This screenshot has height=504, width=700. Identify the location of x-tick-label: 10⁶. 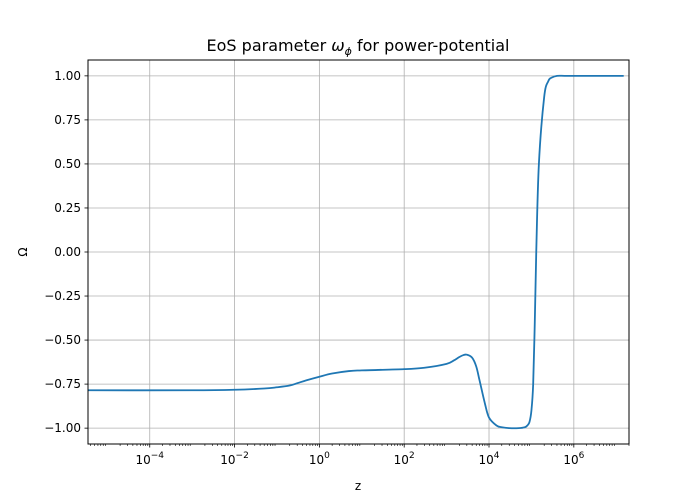
(573, 459).